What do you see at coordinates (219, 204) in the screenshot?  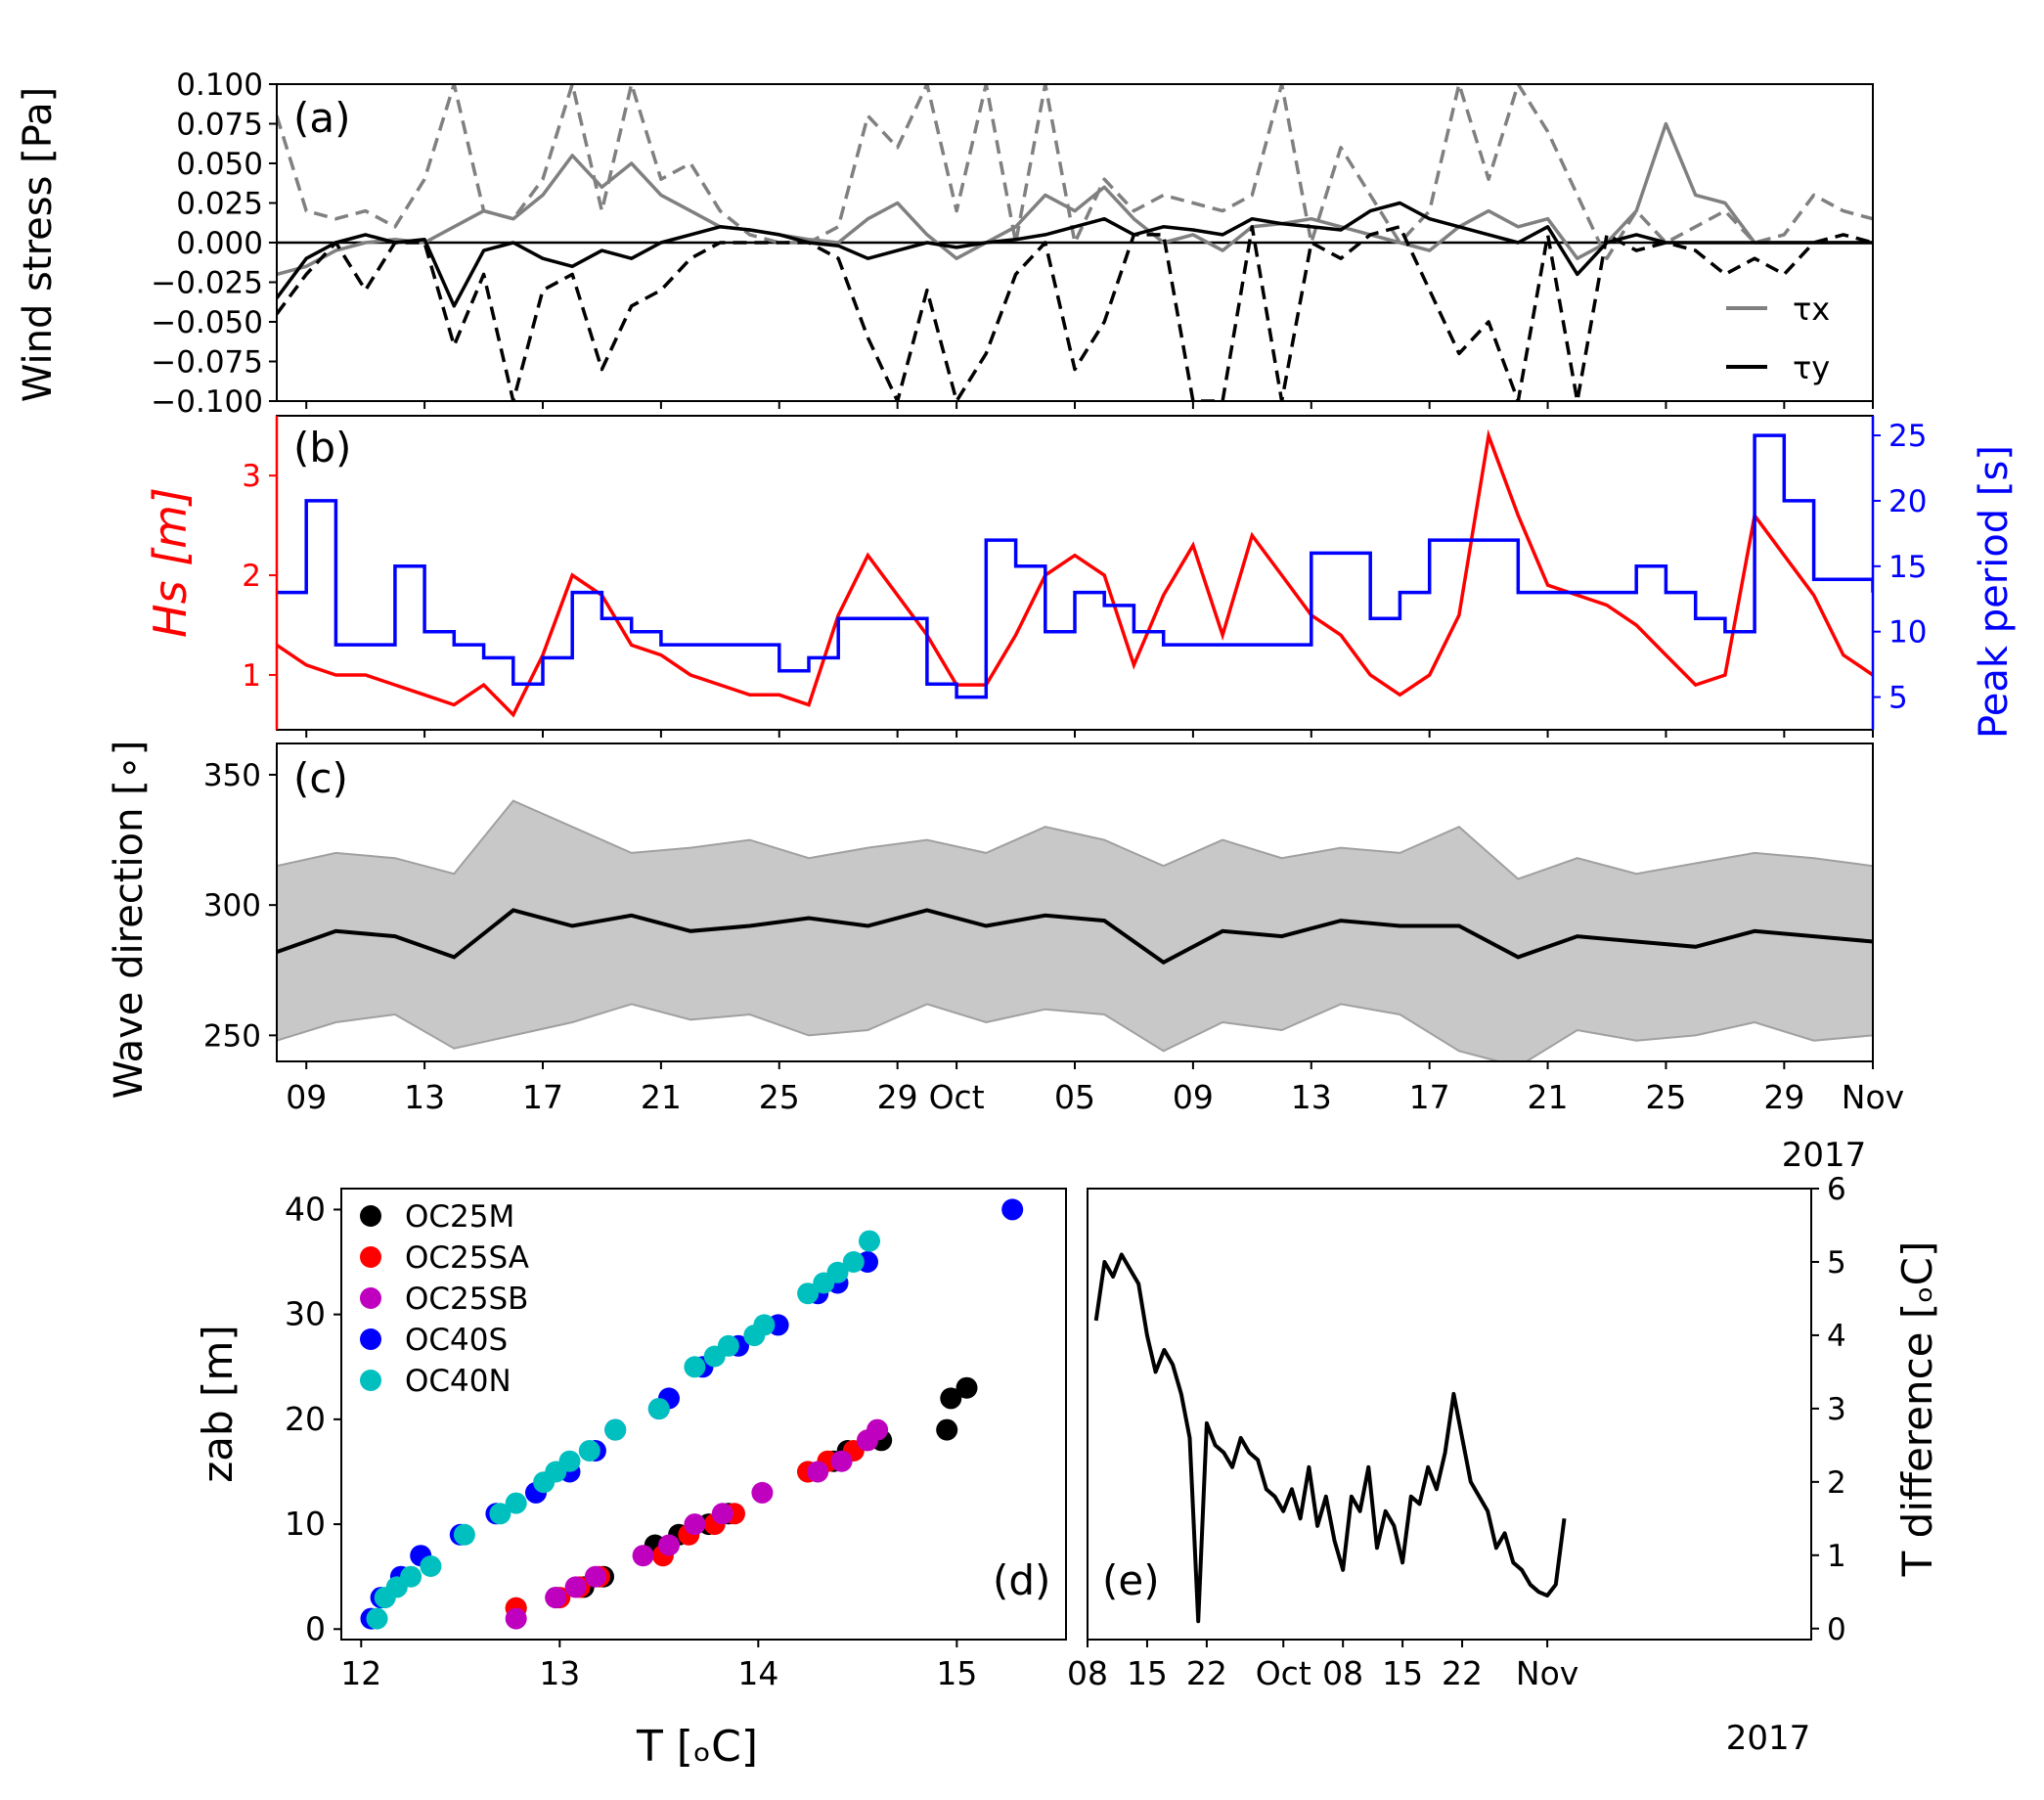 I see `panel-a-ytick-label: 0.025` at bounding box center [219, 204].